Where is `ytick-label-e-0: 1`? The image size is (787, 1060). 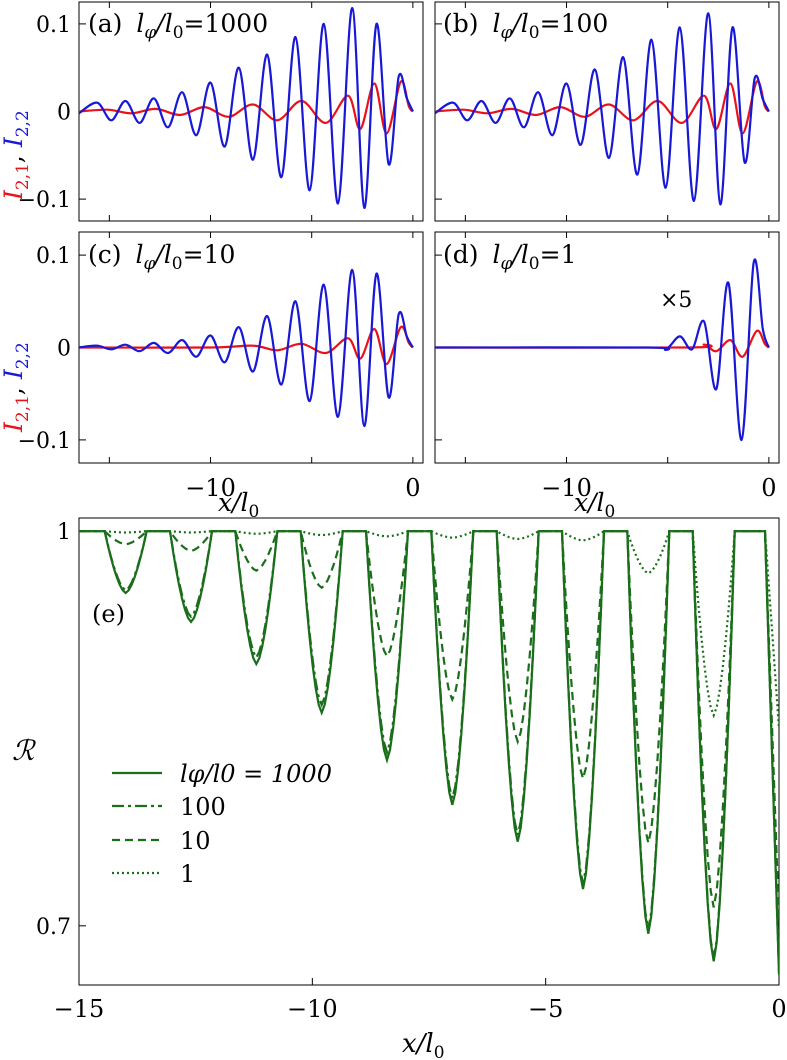 ytick-label-e-0: 1 is located at coordinates (64, 532).